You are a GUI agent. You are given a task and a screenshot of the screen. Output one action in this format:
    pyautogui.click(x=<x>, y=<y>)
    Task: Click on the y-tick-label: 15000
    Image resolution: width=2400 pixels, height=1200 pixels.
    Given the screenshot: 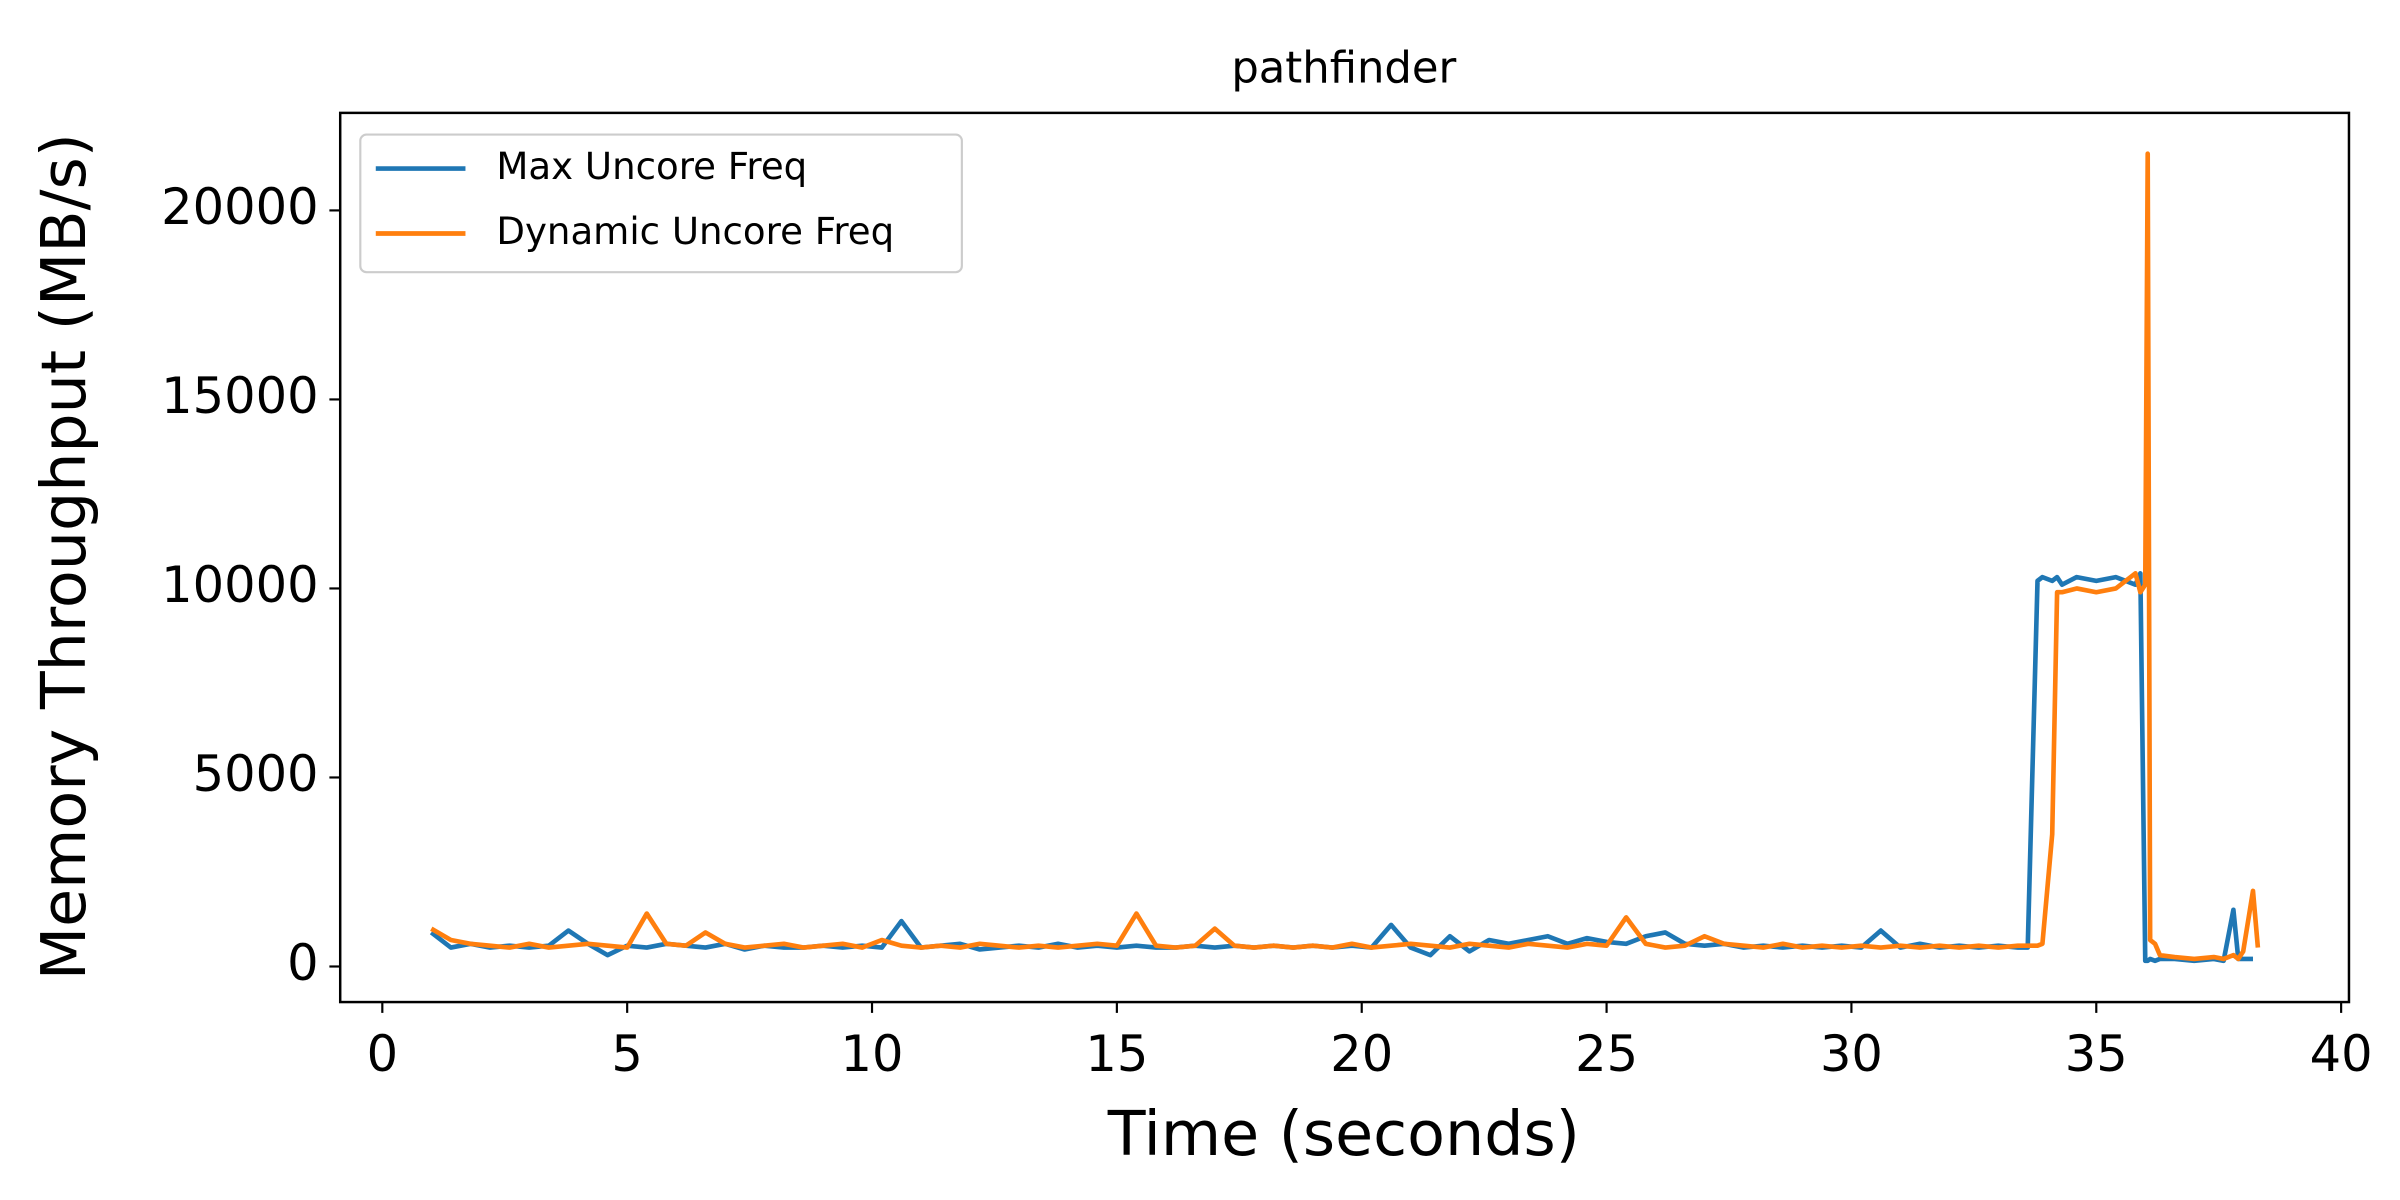 What is the action you would take?
    pyautogui.click(x=239, y=396)
    